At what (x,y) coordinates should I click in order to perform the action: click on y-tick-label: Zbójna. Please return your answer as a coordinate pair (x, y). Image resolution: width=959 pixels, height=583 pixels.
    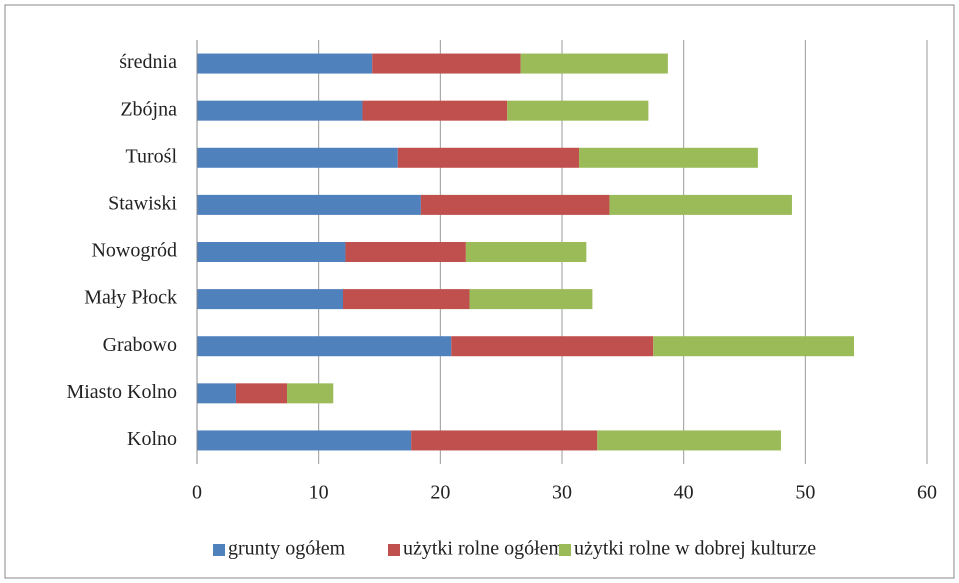
    Looking at the image, I should click on (148, 109).